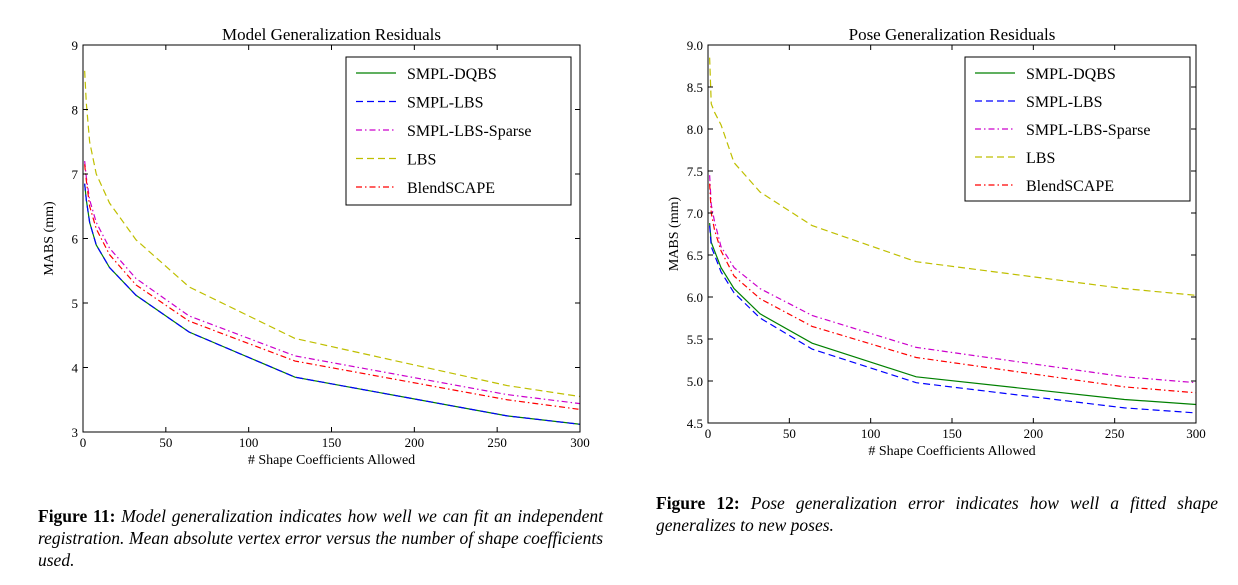  What do you see at coordinates (695, 297) in the screenshot?
I see `y-tick-label: 6.0` at bounding box center [695, 297].